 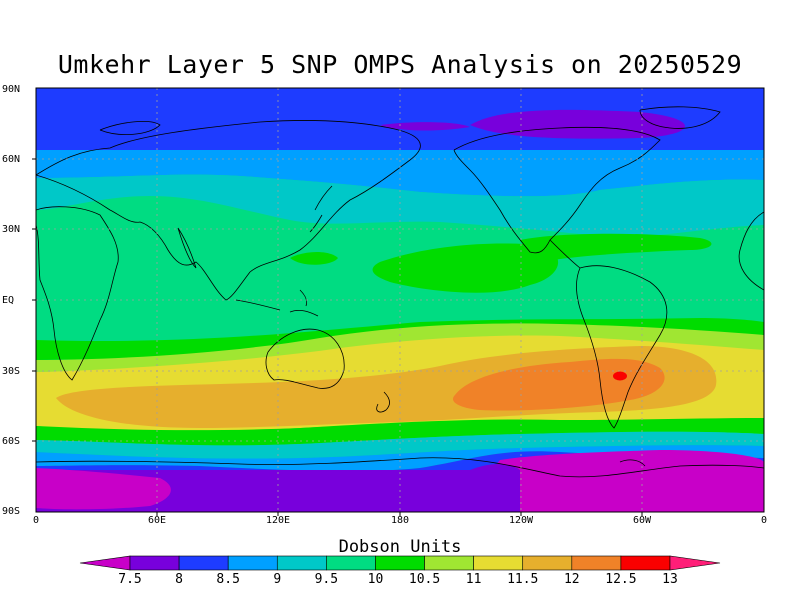 What do you see at coordinates (670, 579) in the screenshot?
I see `colorbar-tick-label: 13` at bounding box center [670, 579].